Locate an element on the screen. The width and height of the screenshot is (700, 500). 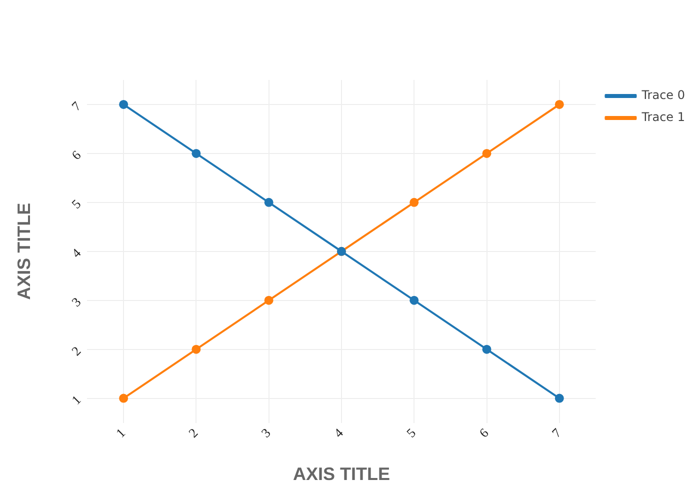
y-axis-title: AXIS TITLE is located at coordinates (24, 251).